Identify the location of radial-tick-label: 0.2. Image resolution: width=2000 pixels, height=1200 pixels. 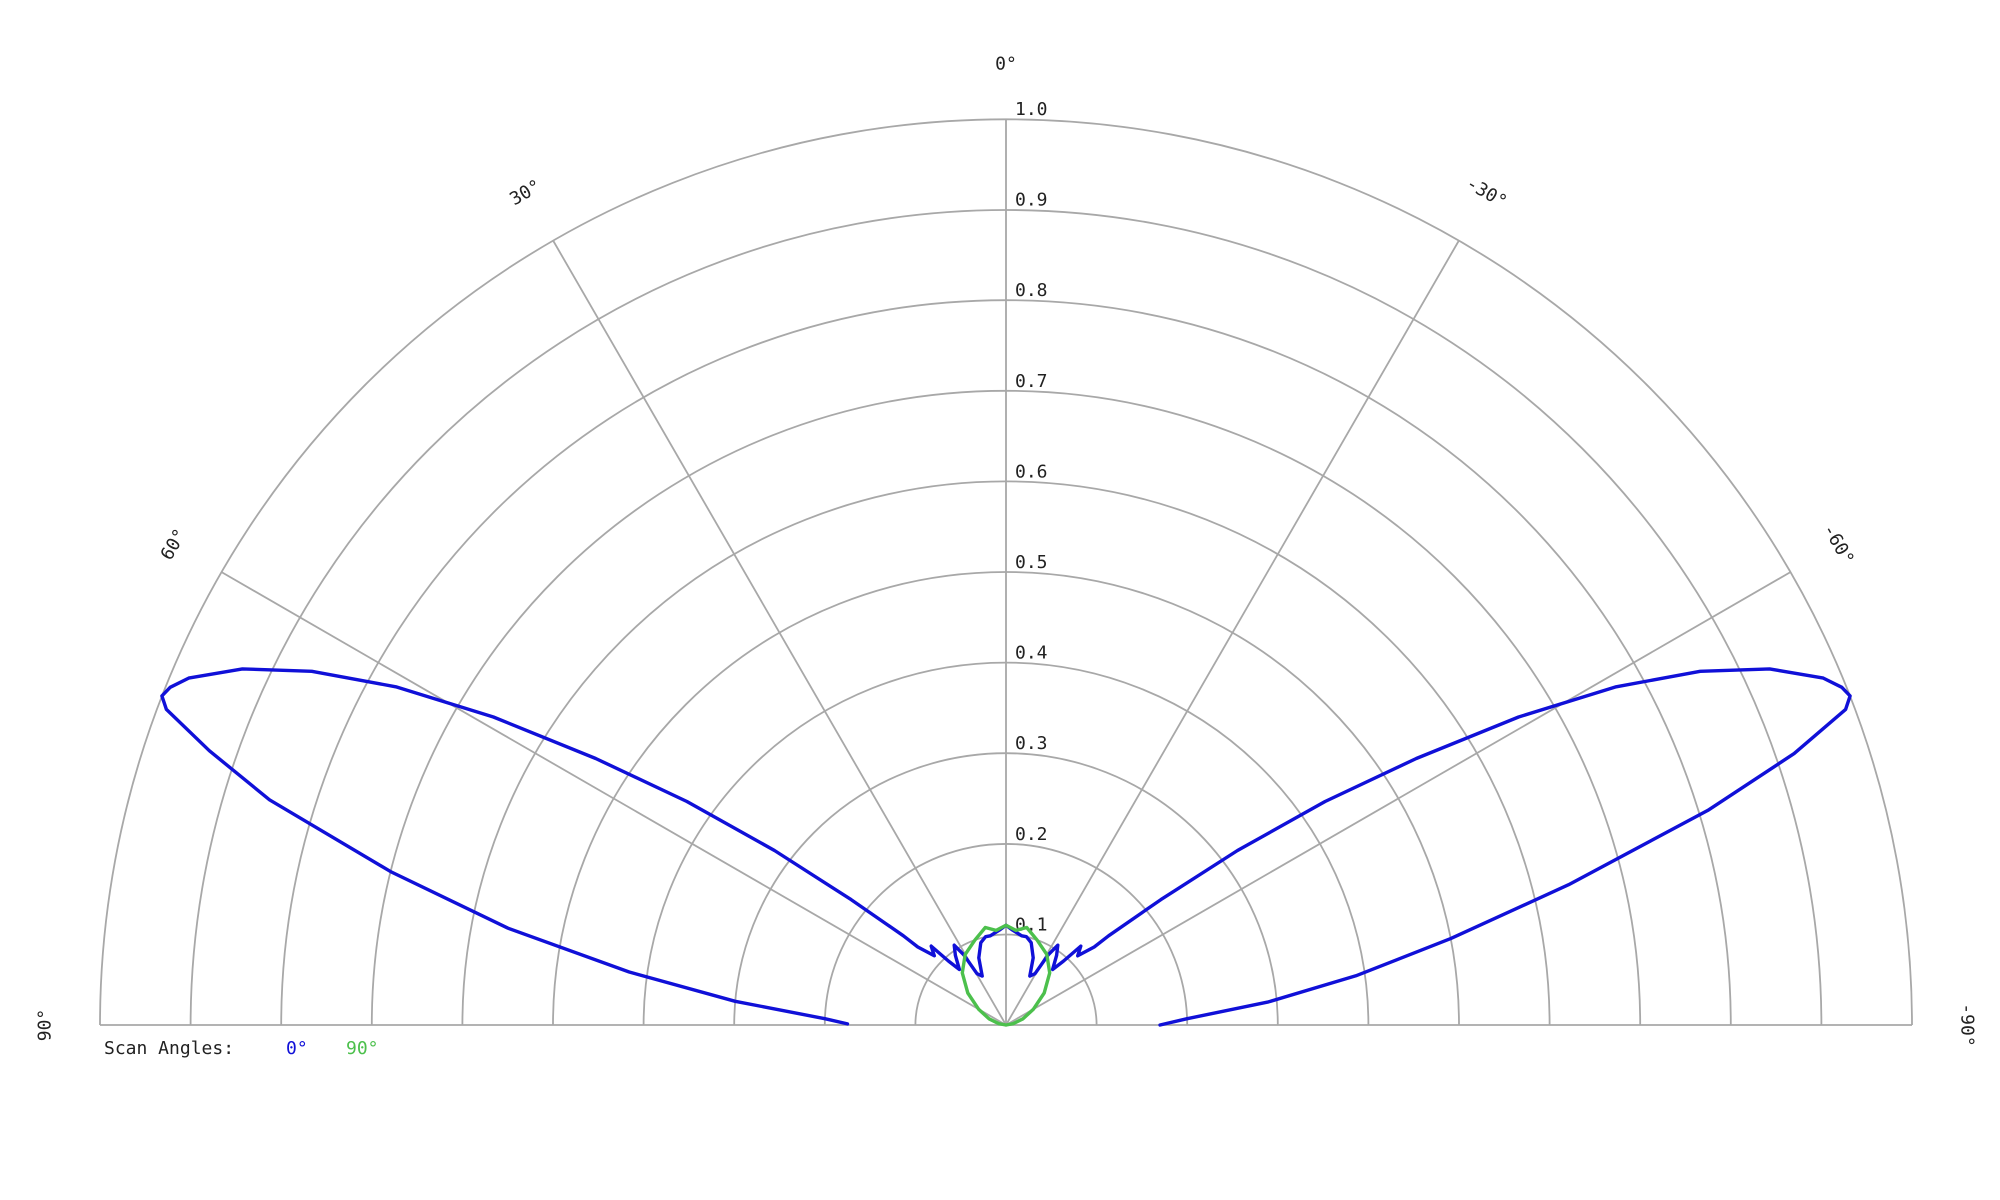
(1031, 834).